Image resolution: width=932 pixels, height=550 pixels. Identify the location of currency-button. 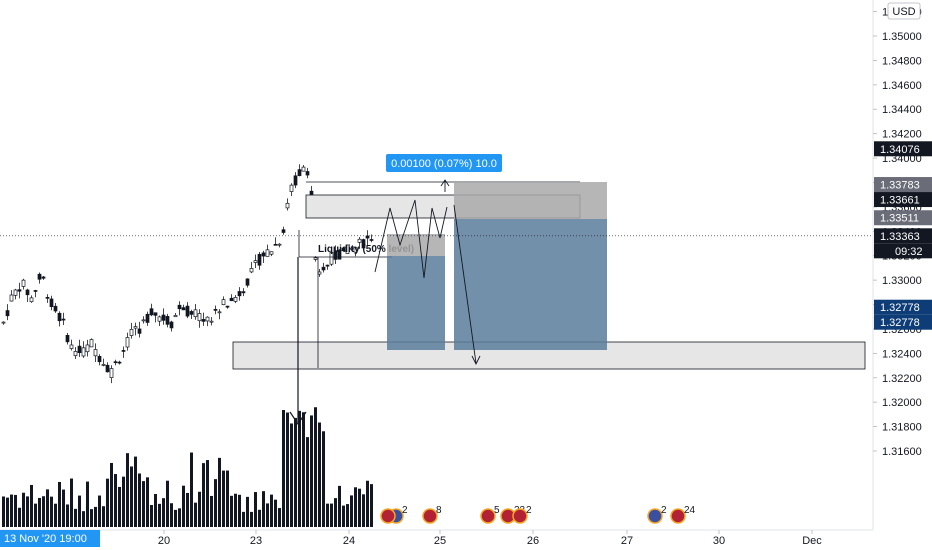
(904, 11).